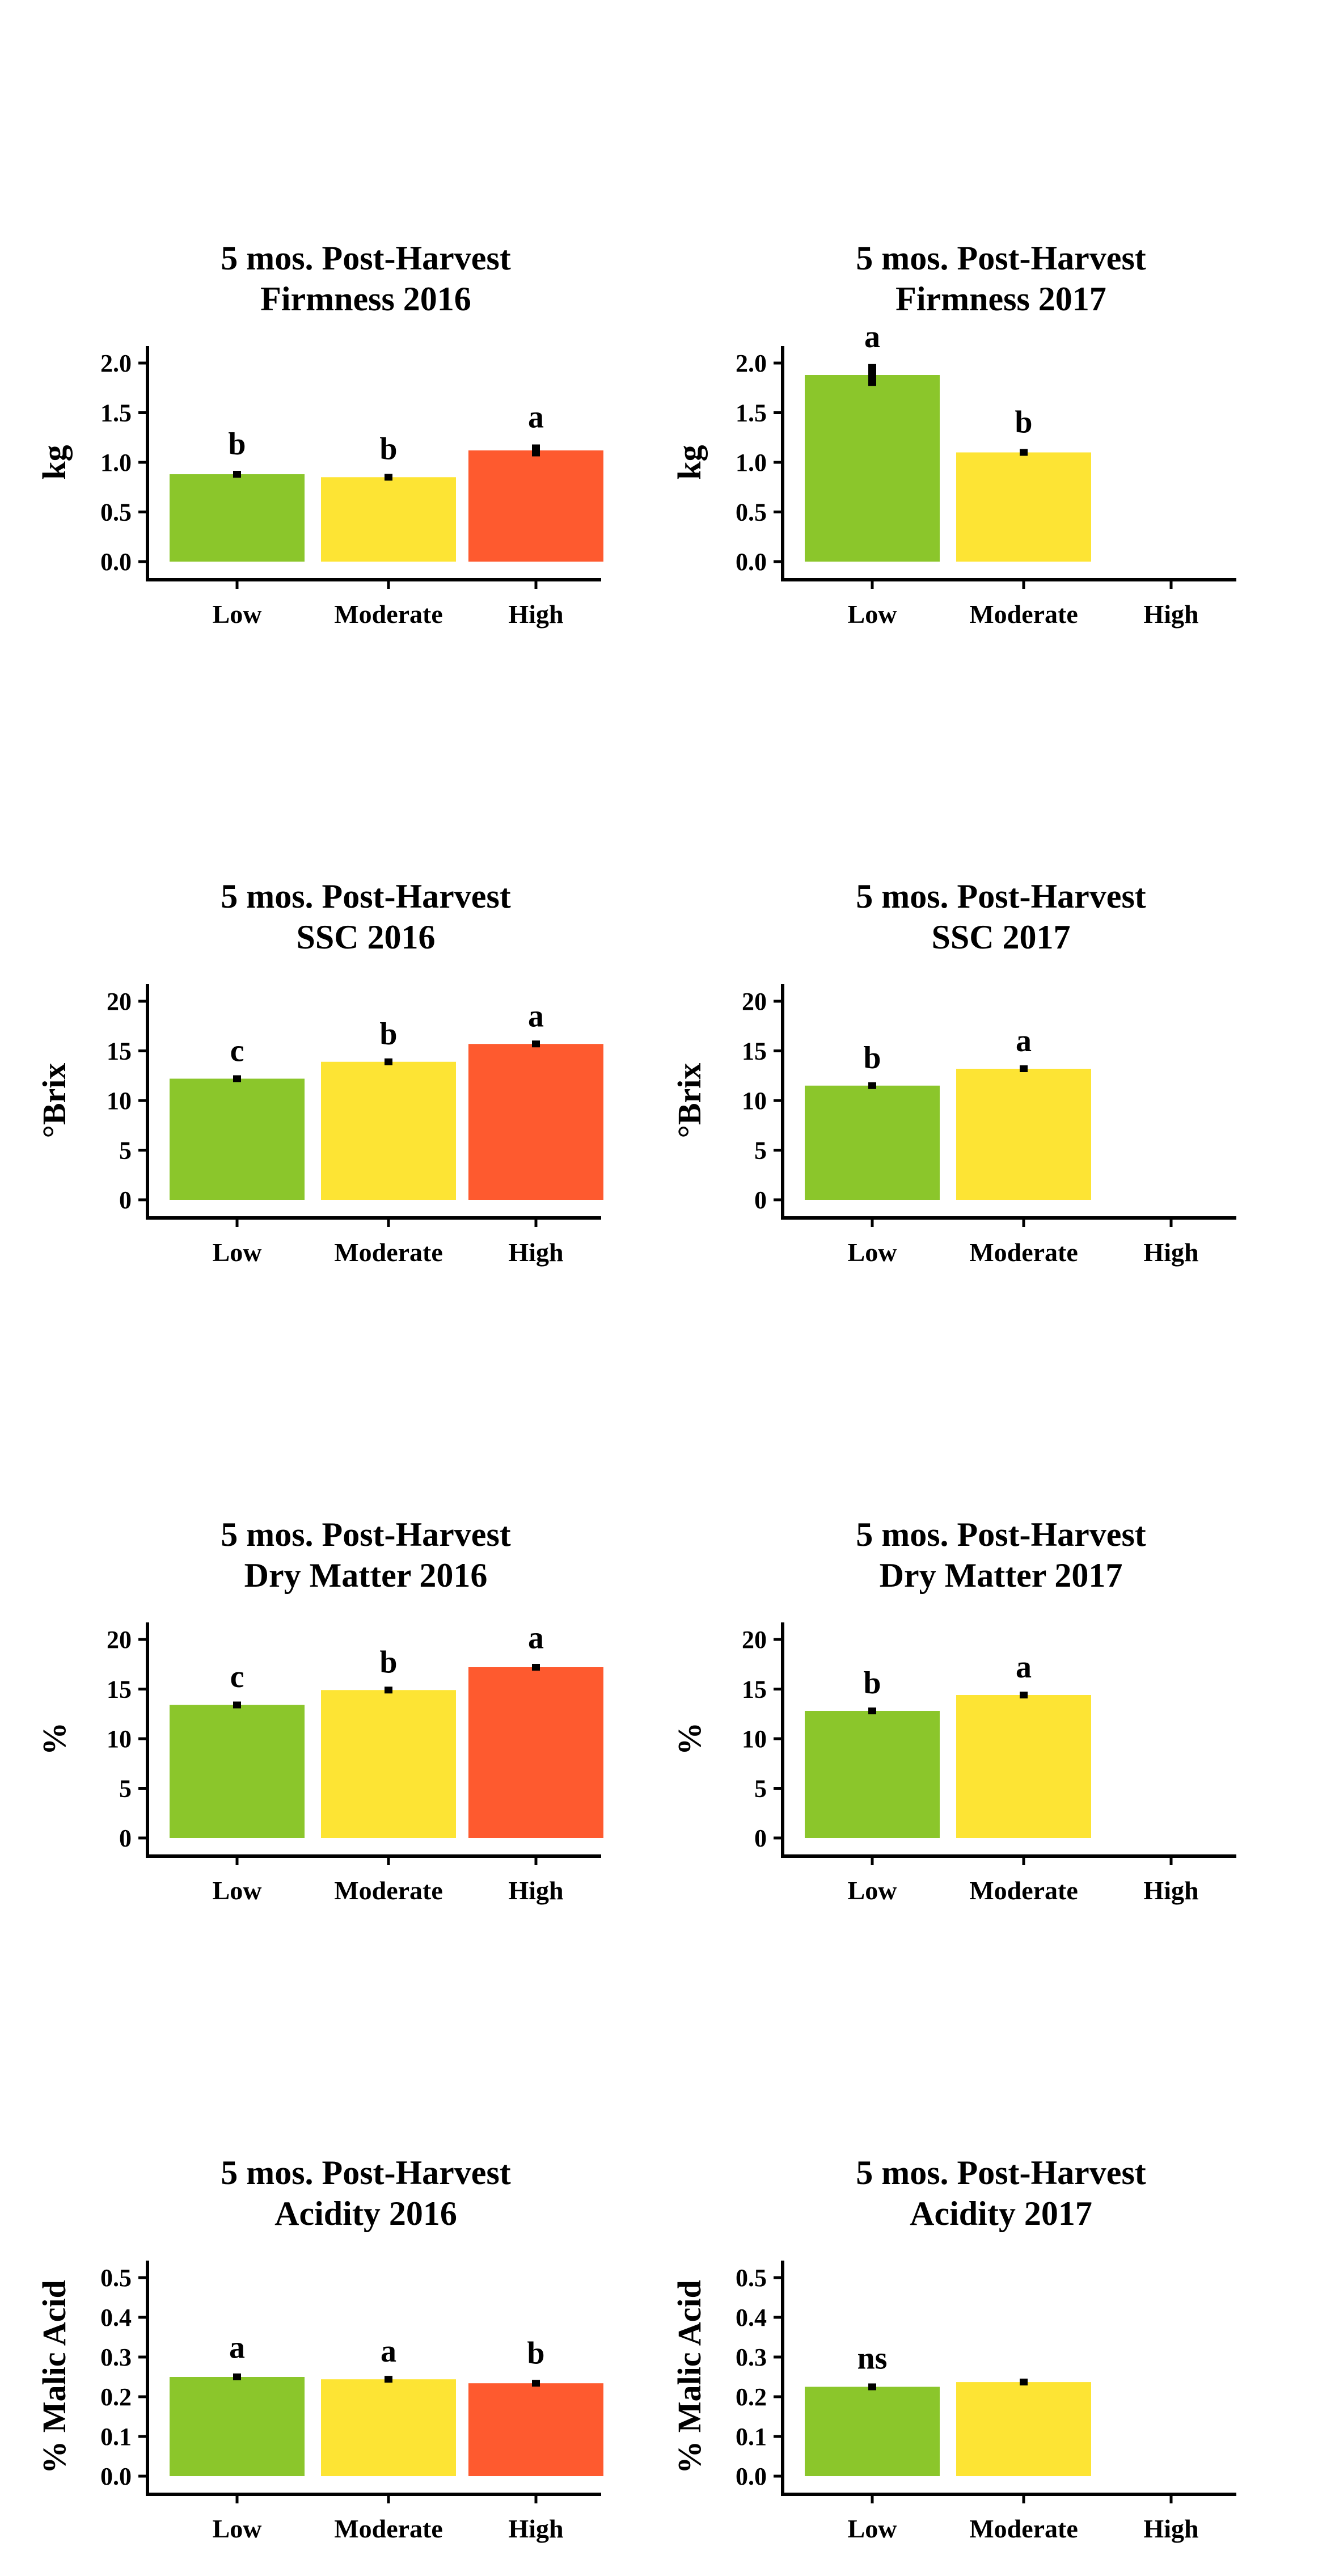 The width and height of the screenshot is (1318, 2576). I want to click on chart-title-line: Firmness 2017, so click(1000, 299).